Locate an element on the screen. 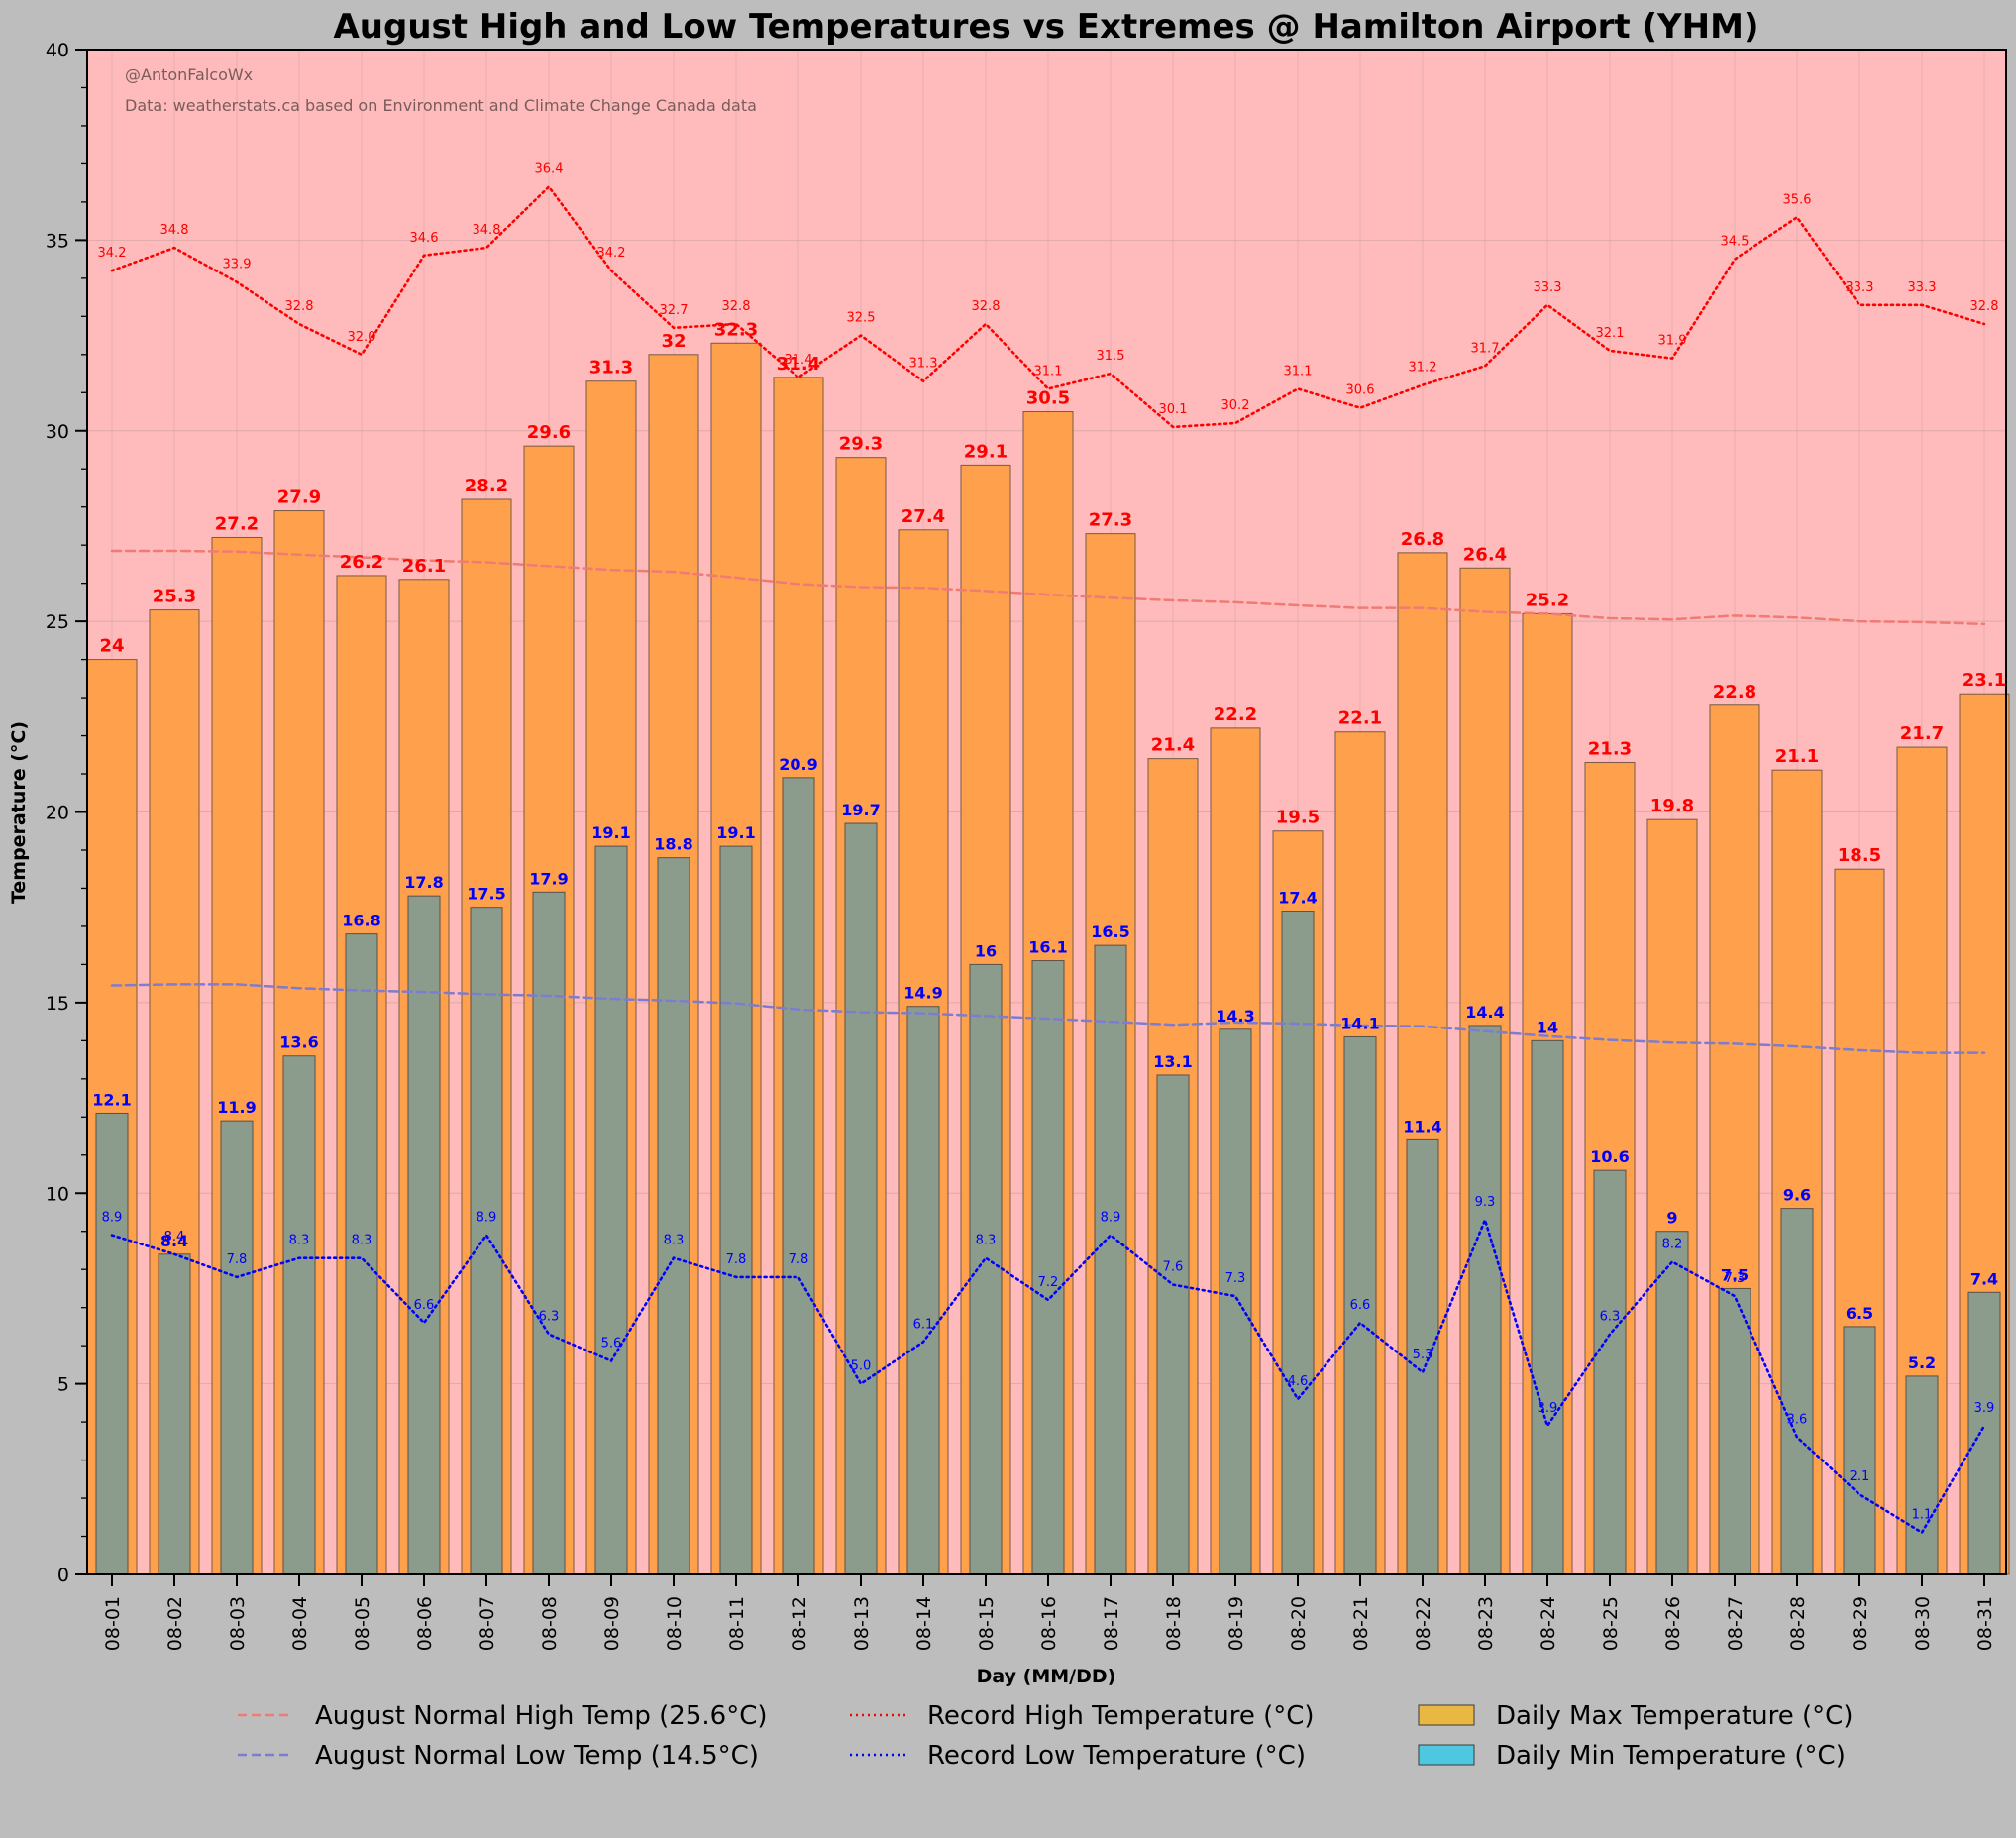 The height and width of the screenshot is (1838, 2016). max-temp-label: 32 is located at coordinates (674, 341).